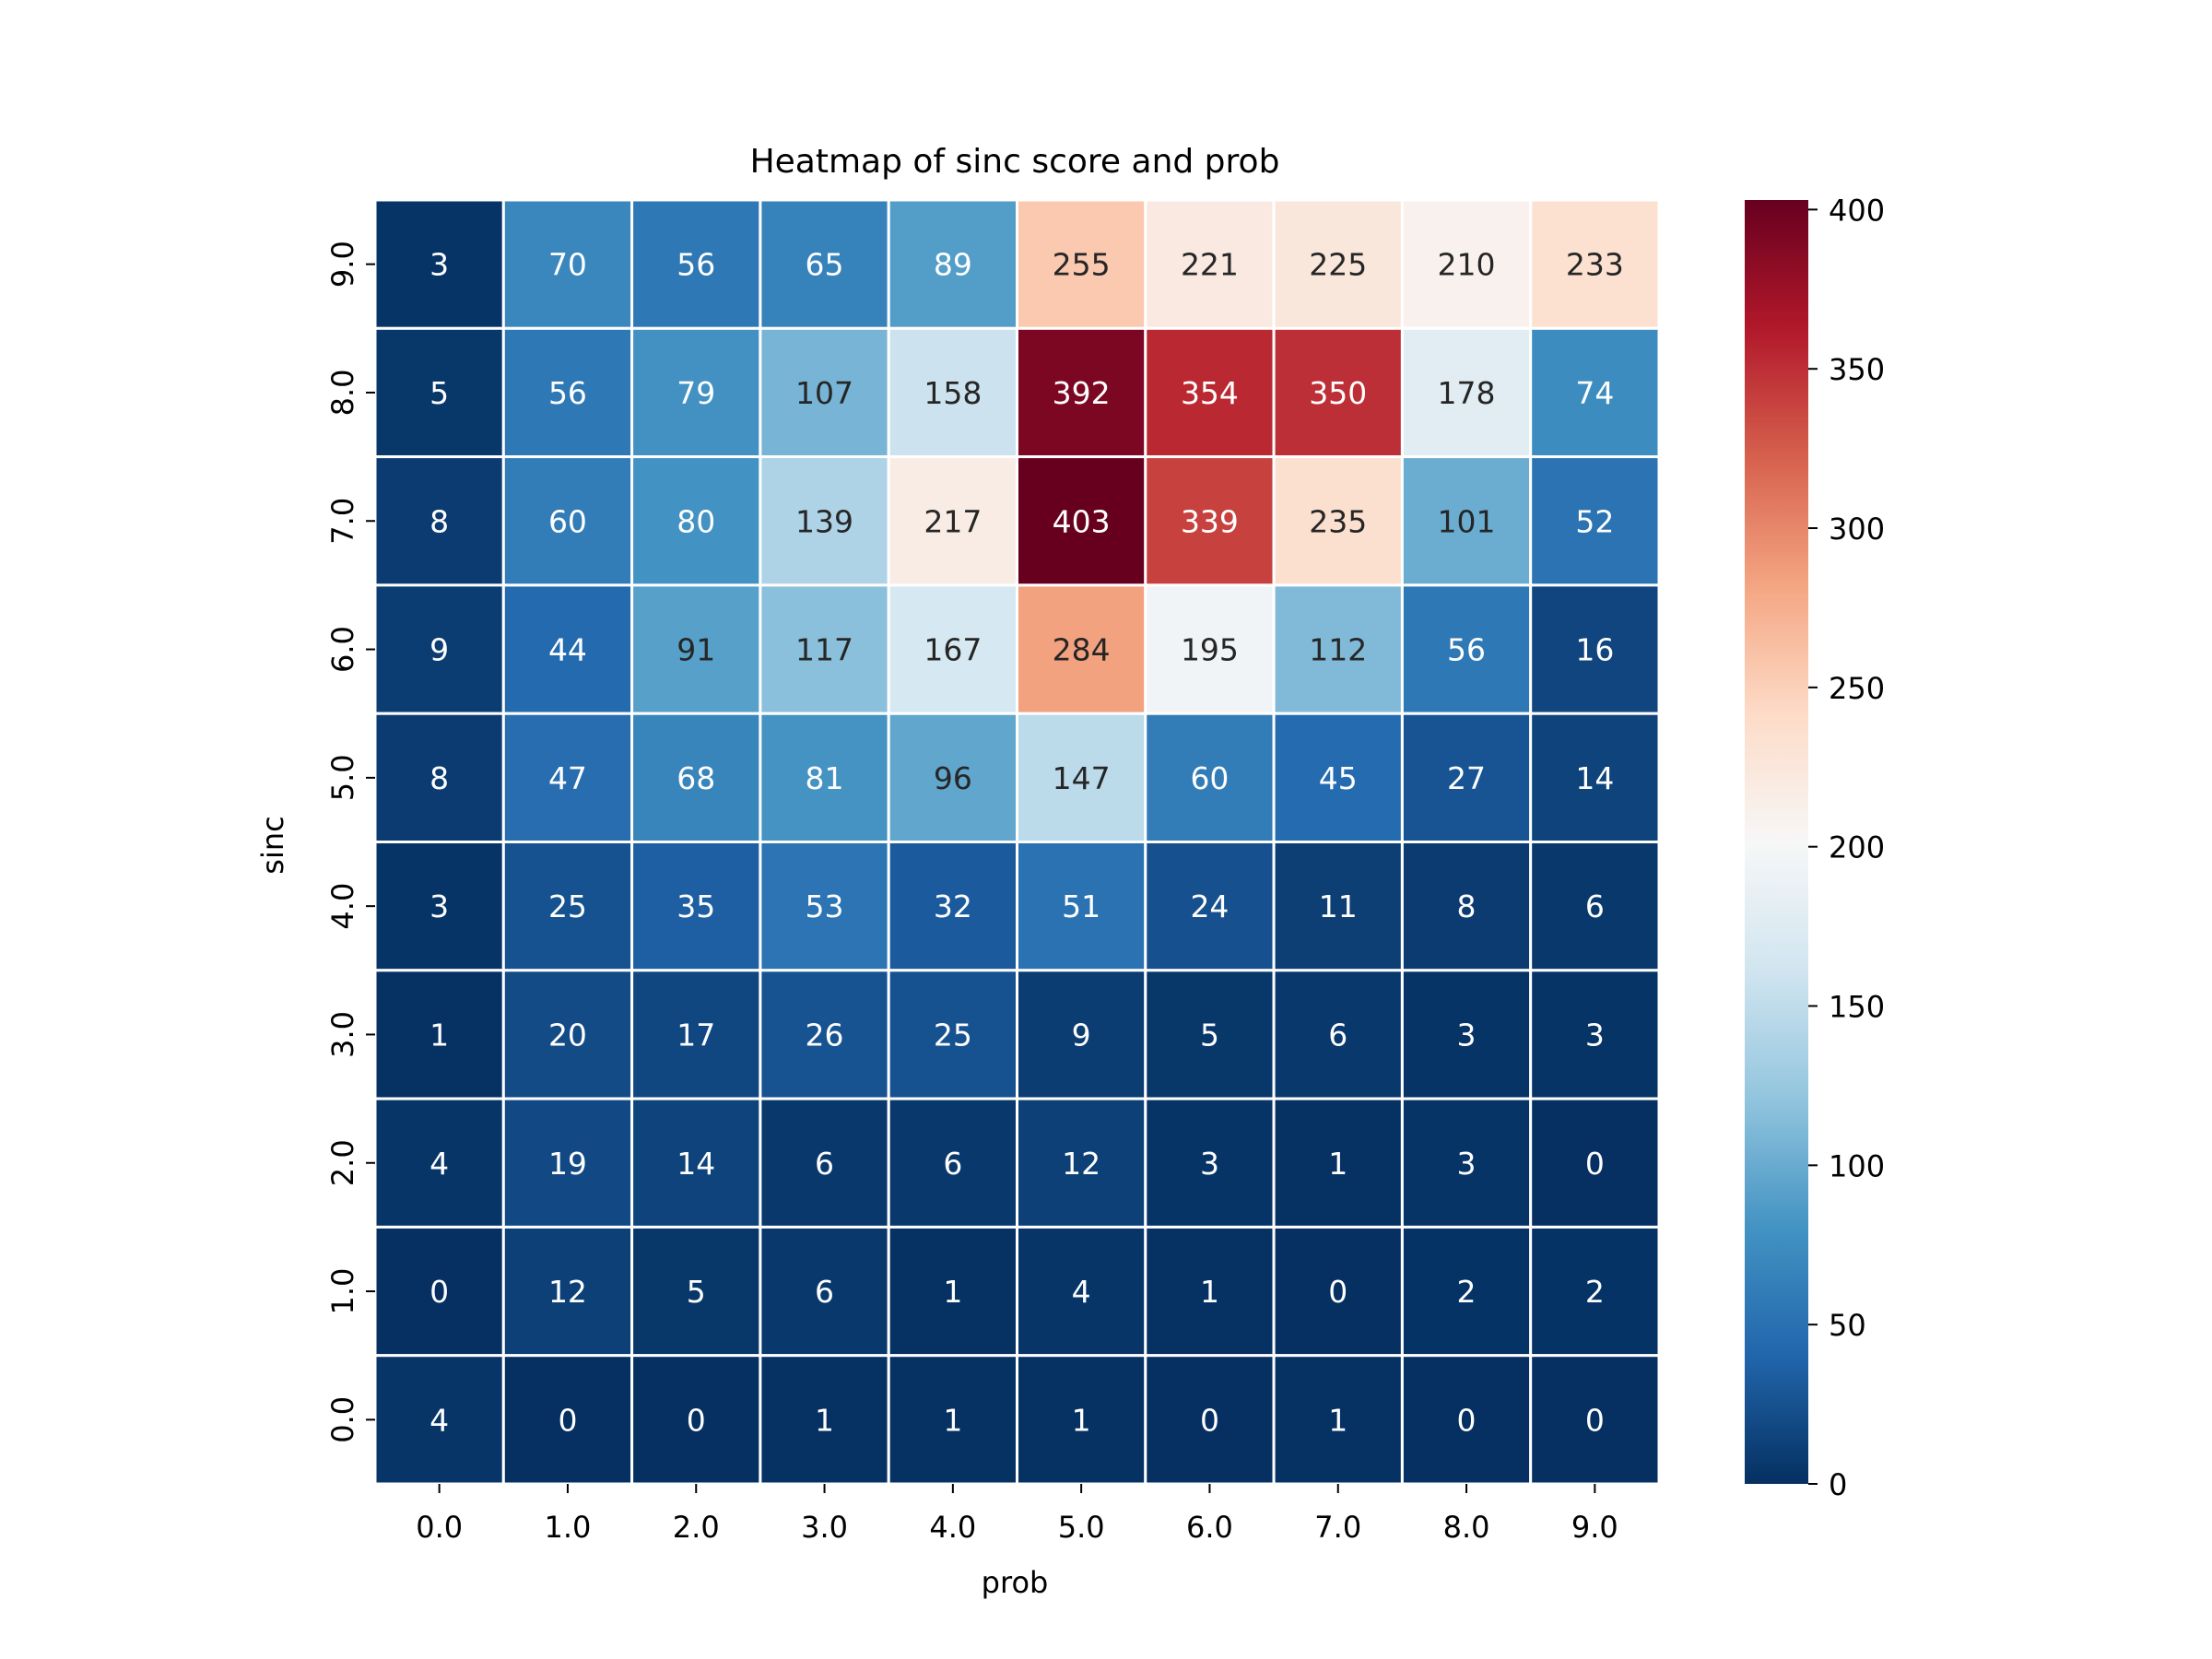 The height and width of the screenshot is (1659, 2212). Describe the element at coordinates (1209, 906) in the screenshot. I see `cell-value-label: 24` at that location.